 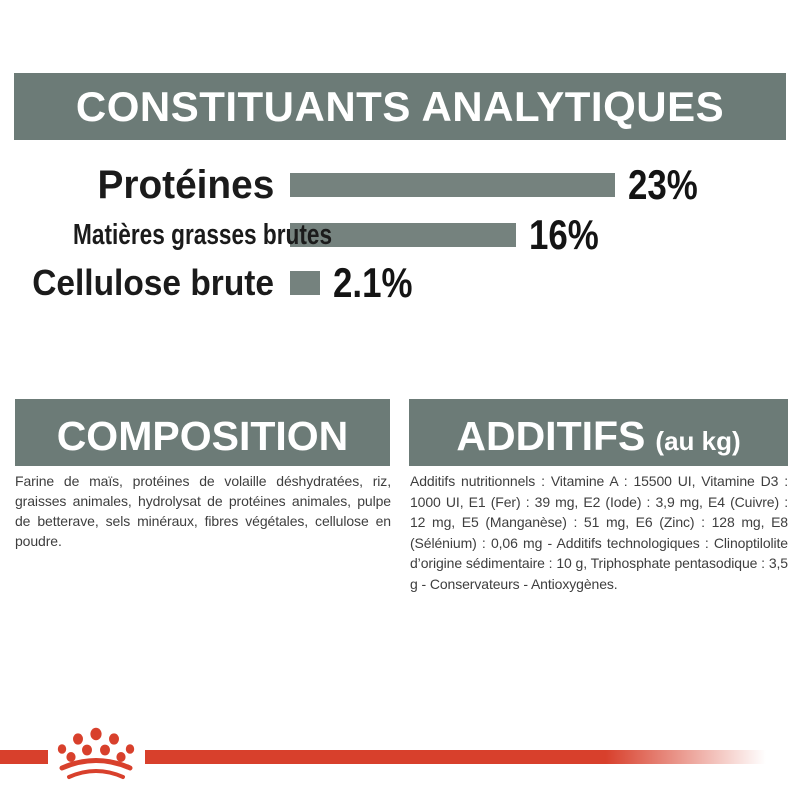 I want to click on bar-matieres-grasses, so click(x=403, y=235).